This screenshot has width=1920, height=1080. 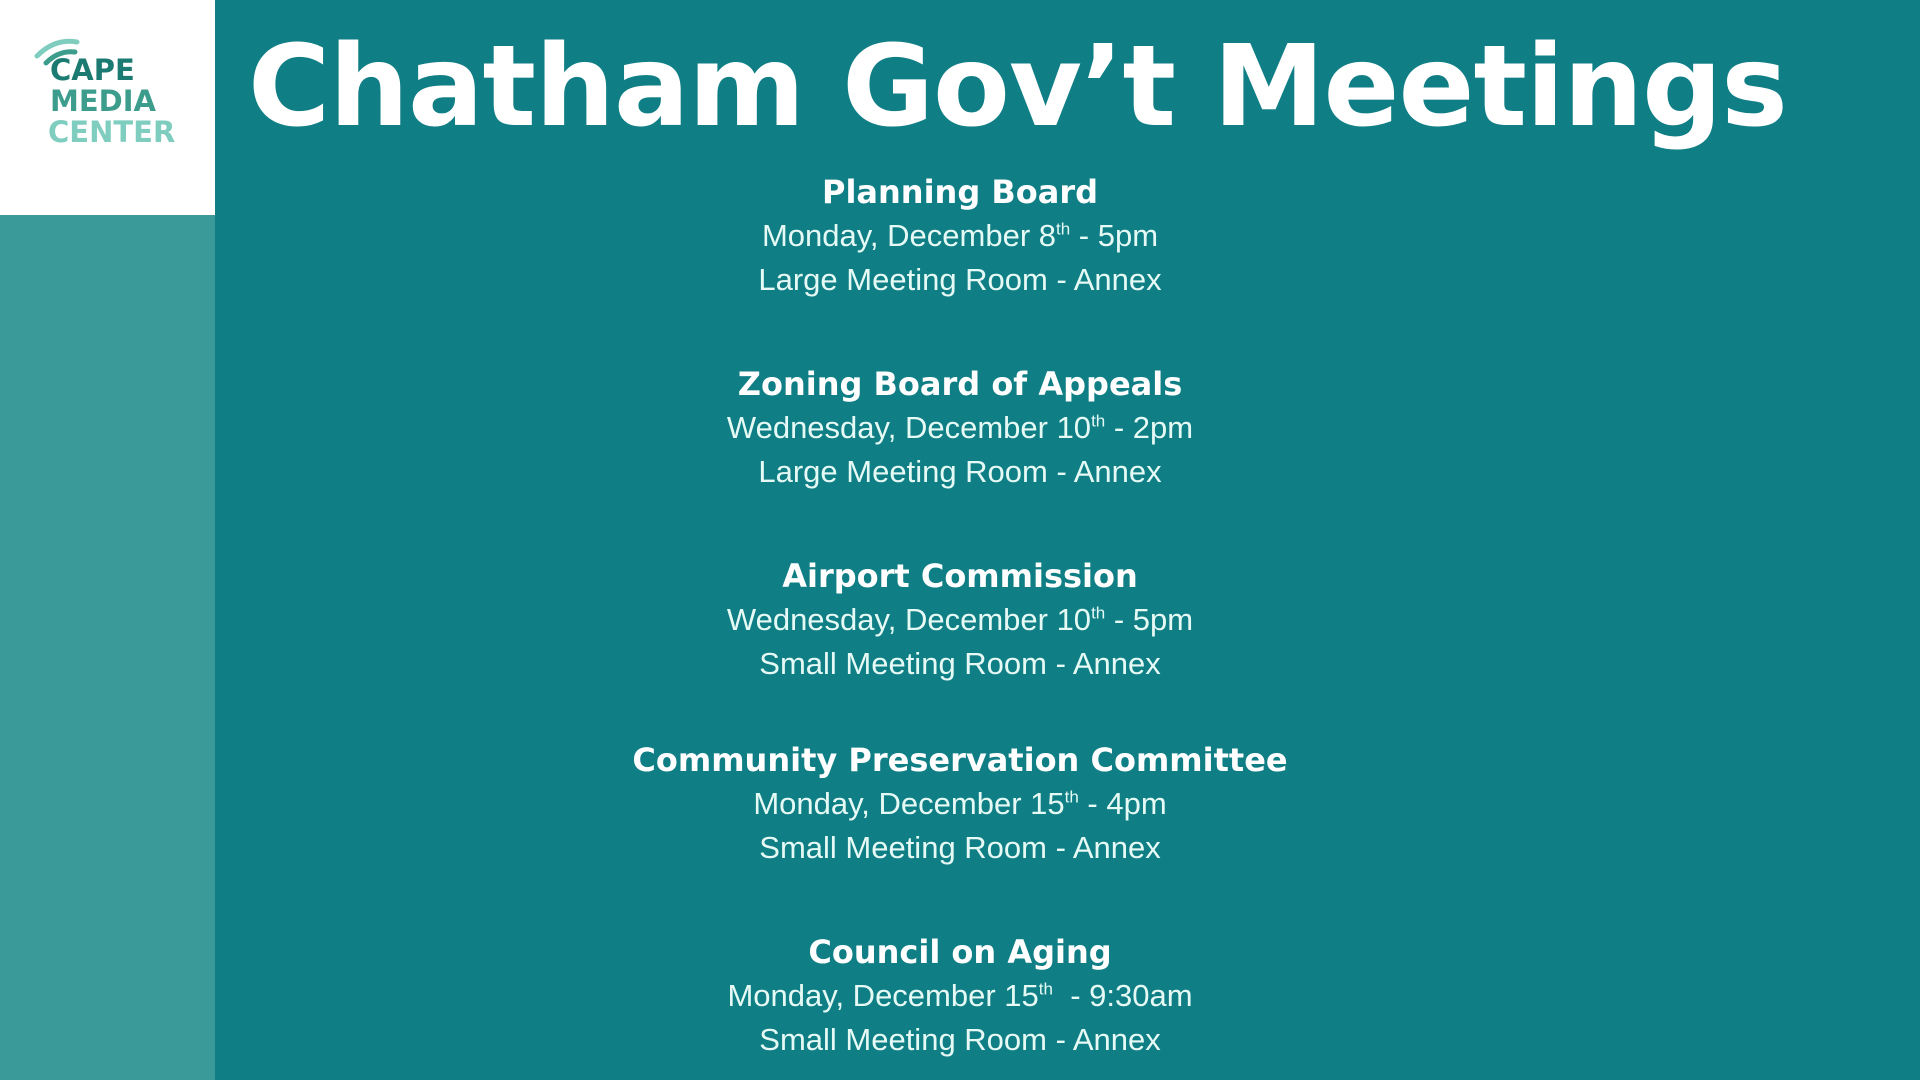 I want to click on meeting-time: - 9:30am, so click(x=1122, y=995).